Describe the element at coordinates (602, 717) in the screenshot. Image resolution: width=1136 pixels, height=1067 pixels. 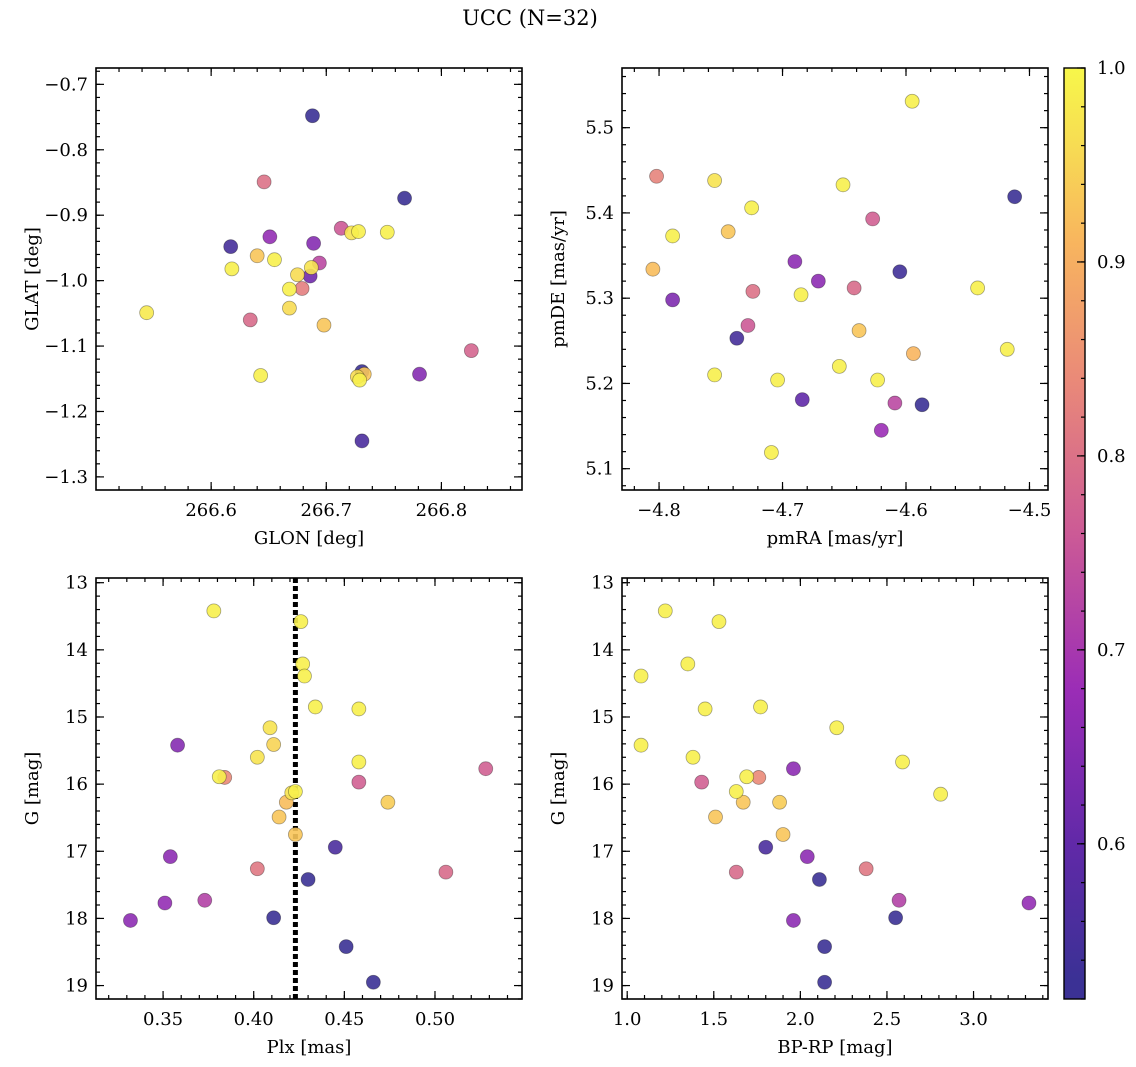
I see `y-tick-label: 15` at that location.